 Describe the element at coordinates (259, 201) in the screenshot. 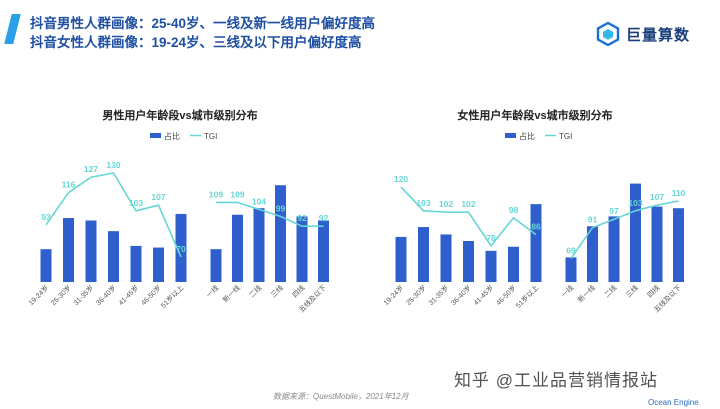

I see `tgi-label: 104` at that location.